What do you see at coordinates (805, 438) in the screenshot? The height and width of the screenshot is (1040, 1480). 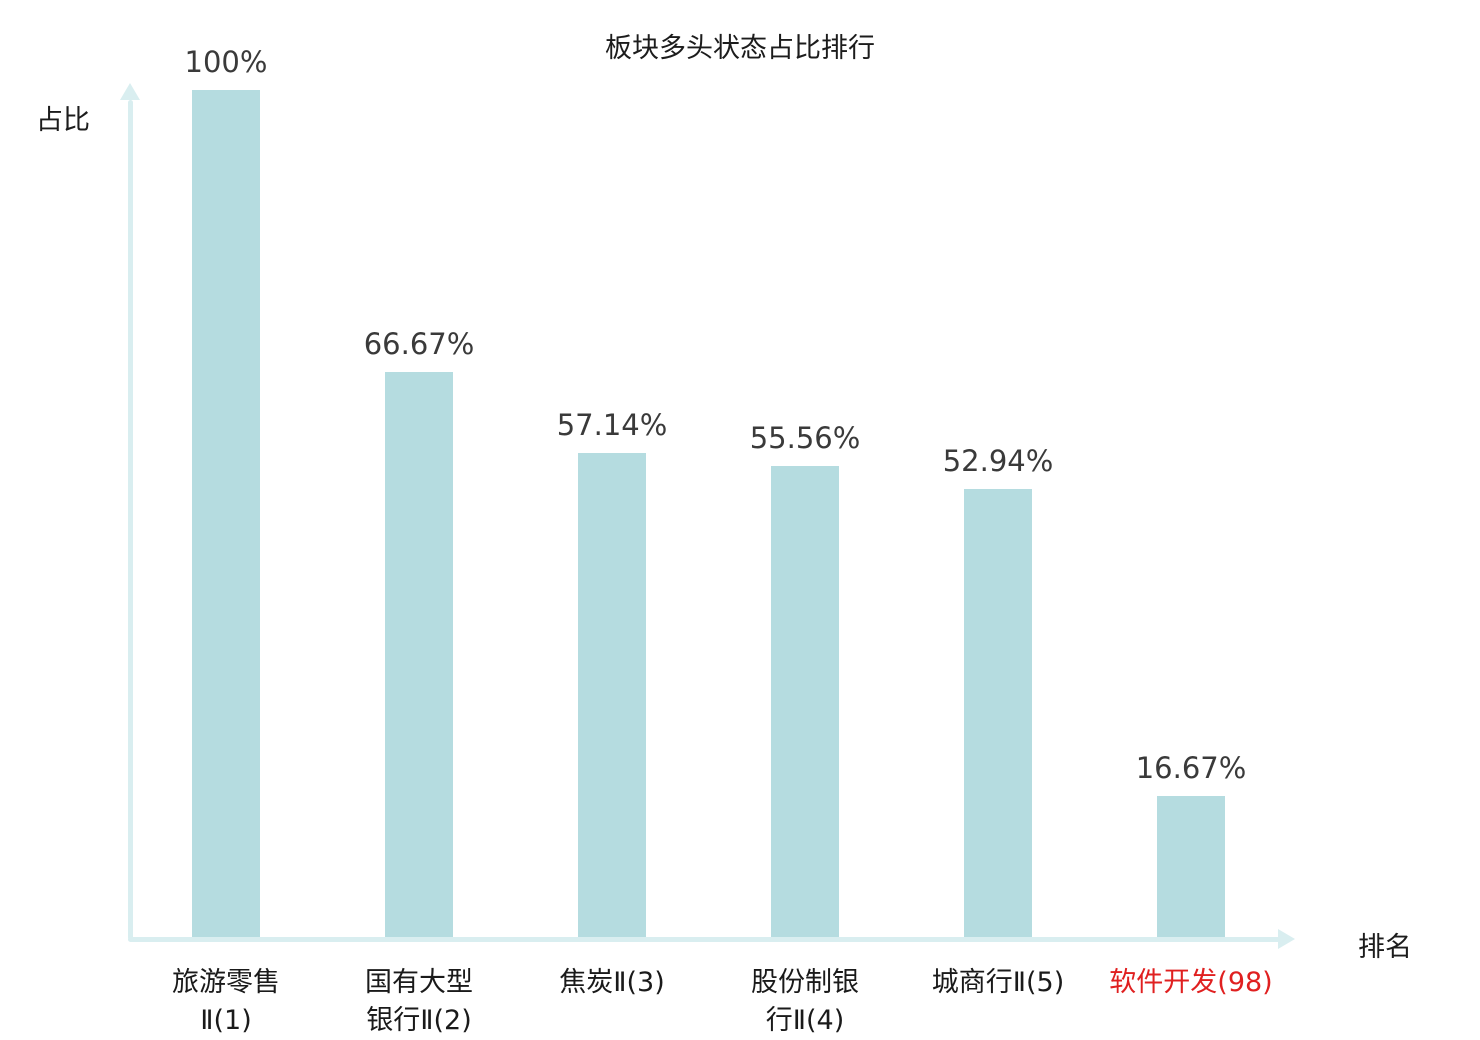 I see `bar-value-label: 55.56%` at bounding box center [805, 438].